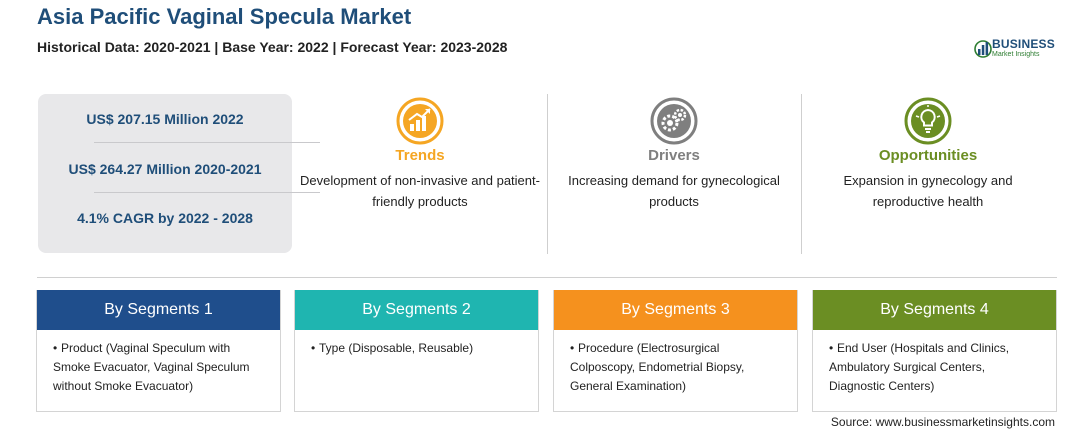  I want to click on stat-market-size-2022: US$ 207.15 Million 2022, so click(165, 119).